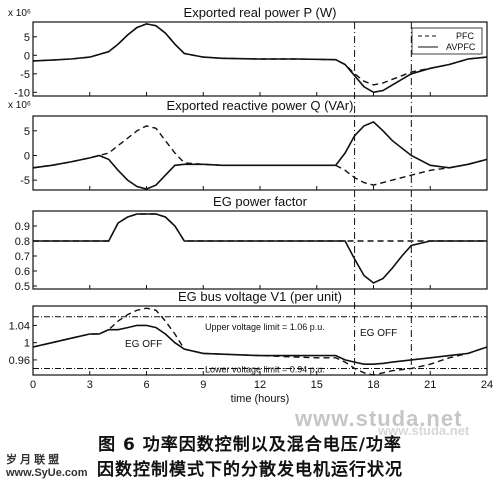 Image resolution: width=500 pixels, height=490 pixels. What do you see at coordinates (260, 296) in the screenshot?
I see `panel-4-title: EG bus voltage V1 (per unit)` at bounding box center [260, 296].